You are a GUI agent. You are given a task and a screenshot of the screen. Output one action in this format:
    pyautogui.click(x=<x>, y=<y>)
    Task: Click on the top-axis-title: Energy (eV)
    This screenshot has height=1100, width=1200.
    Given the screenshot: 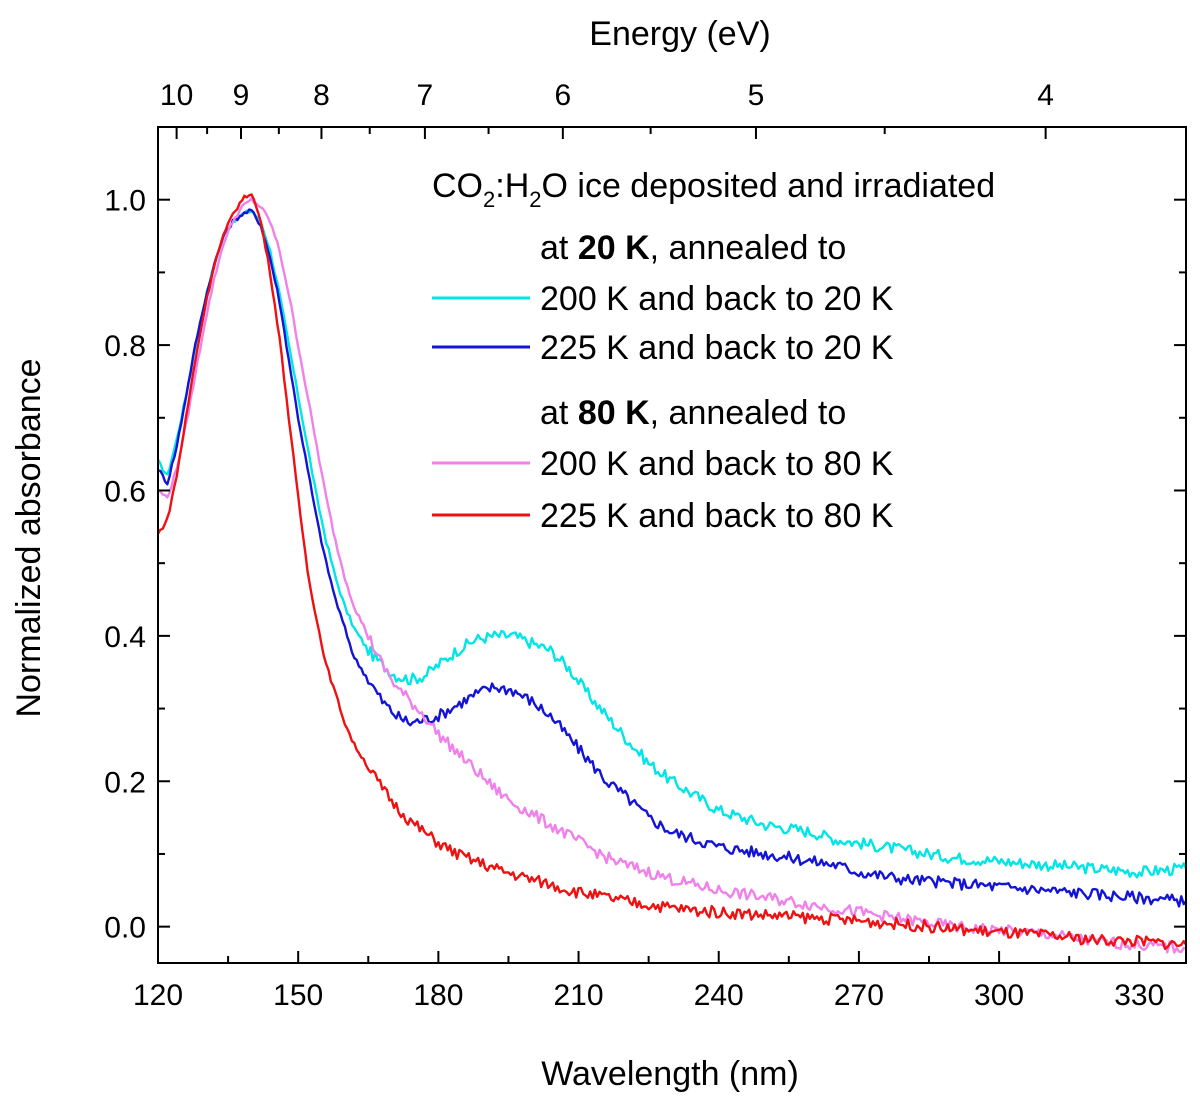 What is the action you would take?
    pyautogui.click(x=679, y=34)
    